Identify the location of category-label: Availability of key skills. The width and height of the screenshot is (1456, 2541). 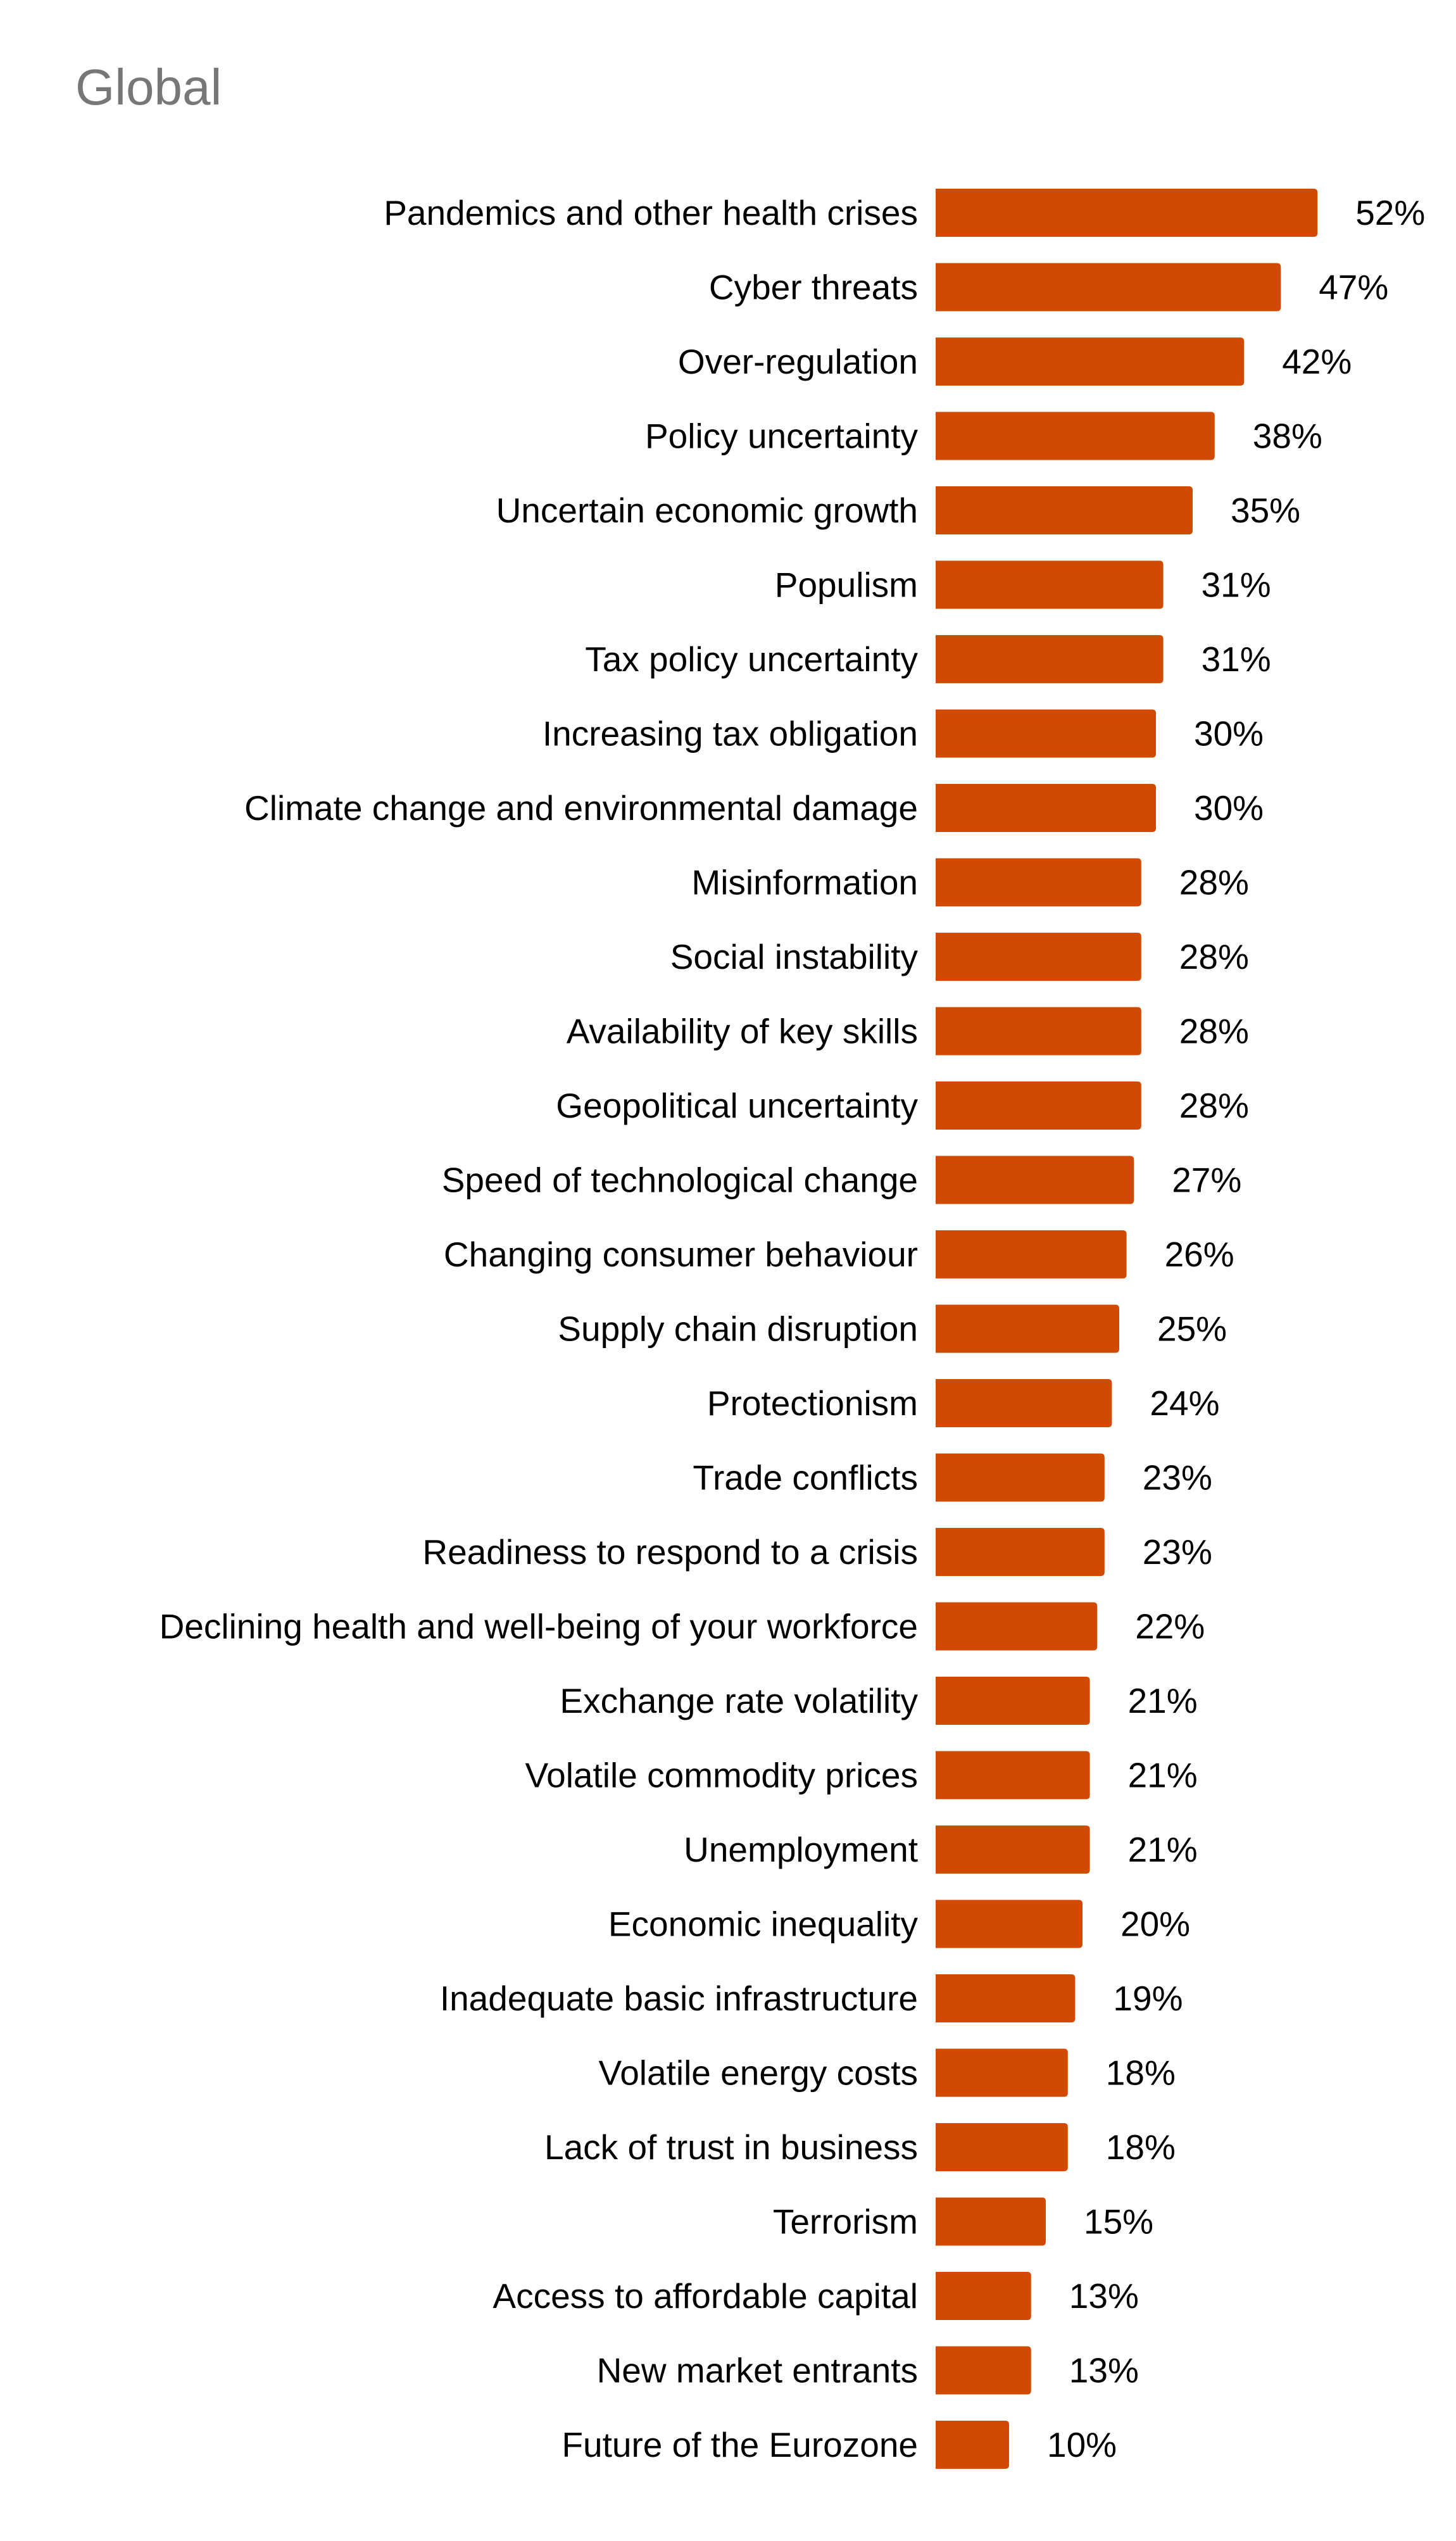
(742, 1031).